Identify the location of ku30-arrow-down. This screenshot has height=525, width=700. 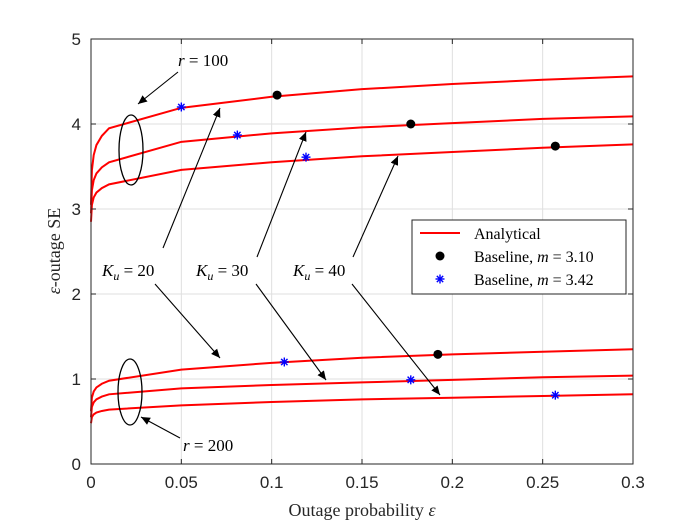
(291, 332).